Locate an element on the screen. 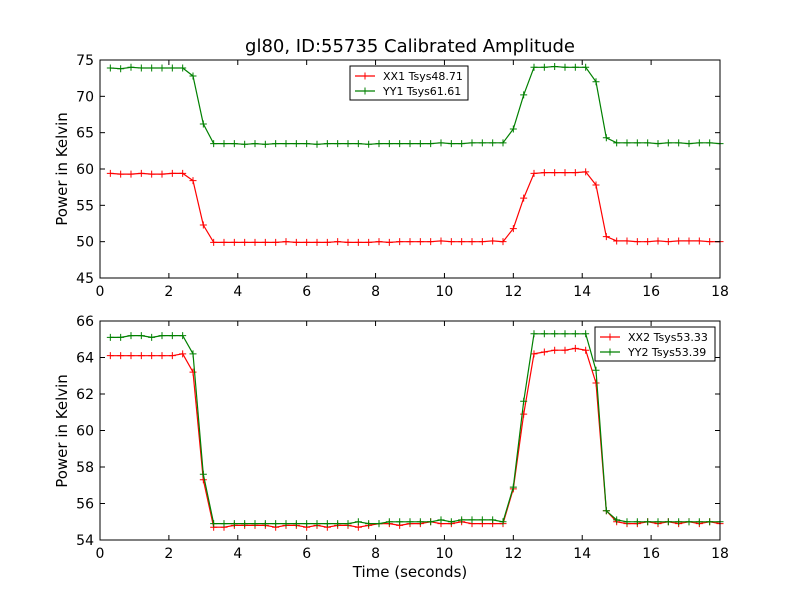 The height and width of the screenshot is (600, 800). plot-top-legend: XX1 Tsys48.71 YY1 Tsys61.61 is located at coordinates (409, 83).